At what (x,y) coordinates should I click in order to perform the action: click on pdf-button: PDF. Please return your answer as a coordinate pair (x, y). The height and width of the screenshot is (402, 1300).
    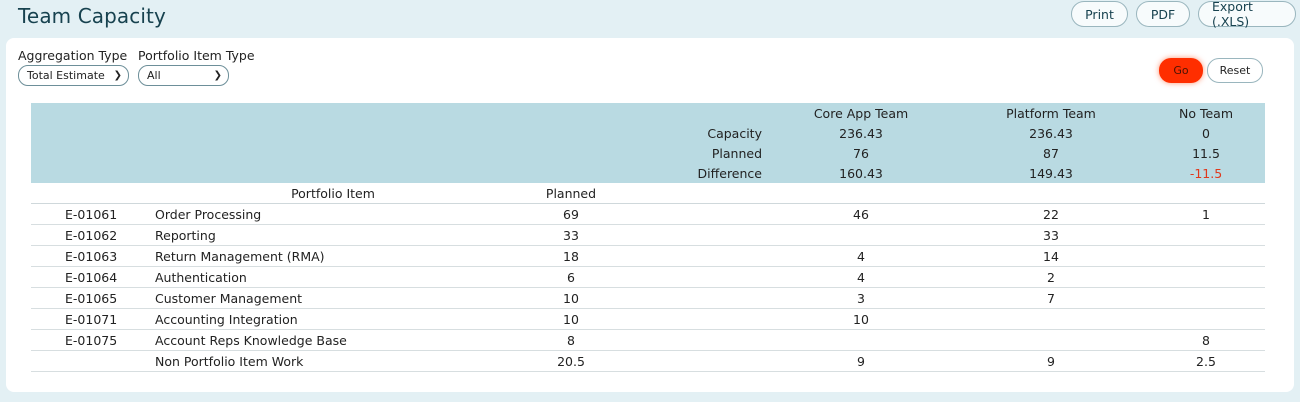
    Looking at the image, I should click on (1163, 14).